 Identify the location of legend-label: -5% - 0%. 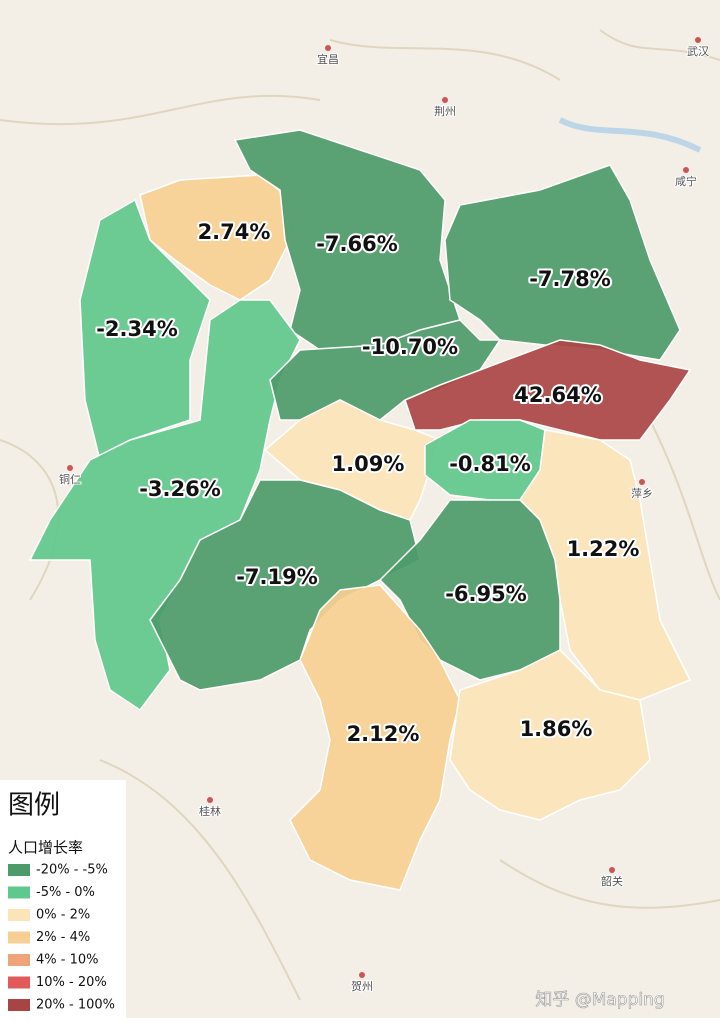
(65, 892).